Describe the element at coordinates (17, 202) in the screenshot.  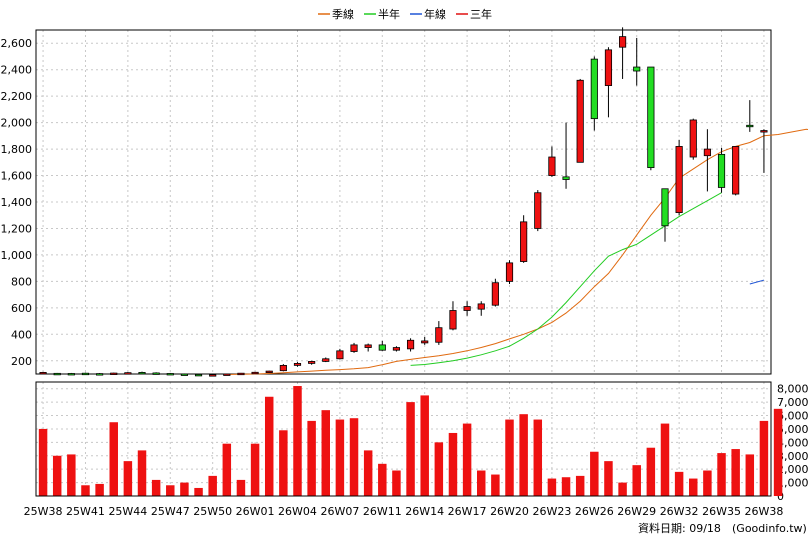
I see `price-tick-label: 1,400` at that location.